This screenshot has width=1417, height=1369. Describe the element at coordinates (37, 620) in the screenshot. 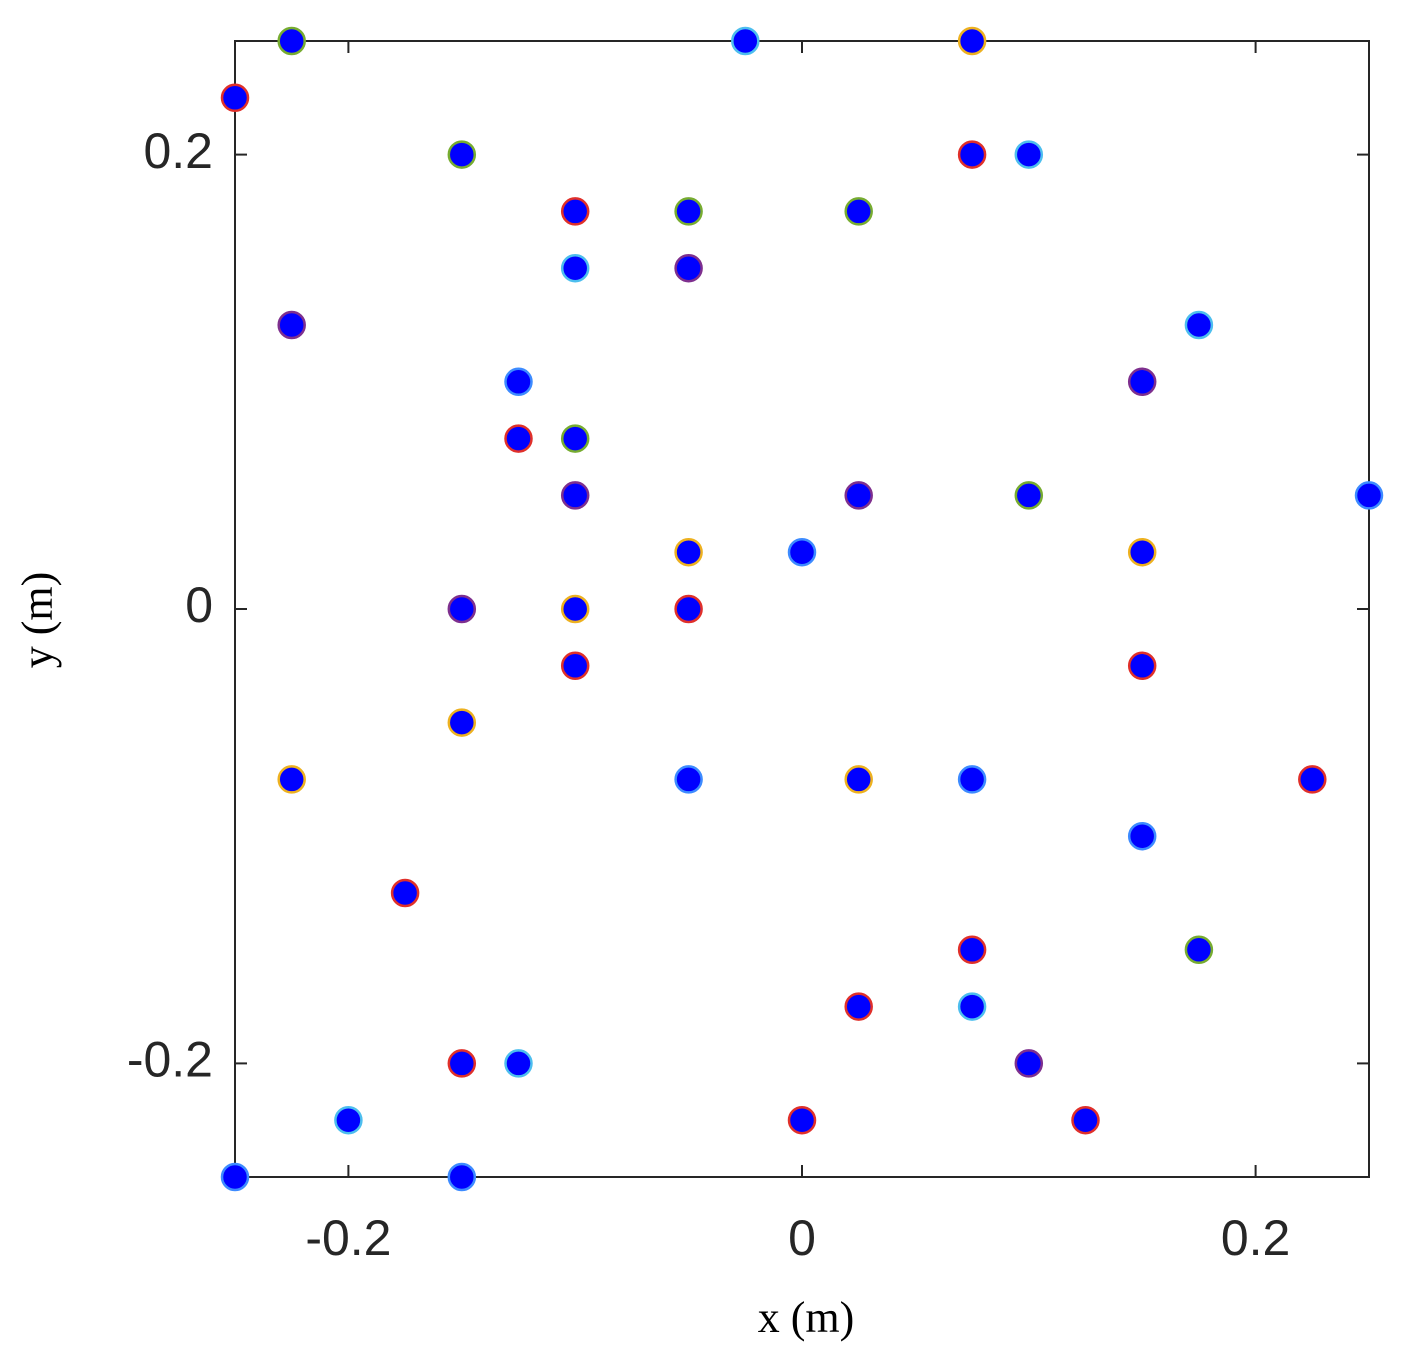

I see `y-axis-label: y (m)` at that location.